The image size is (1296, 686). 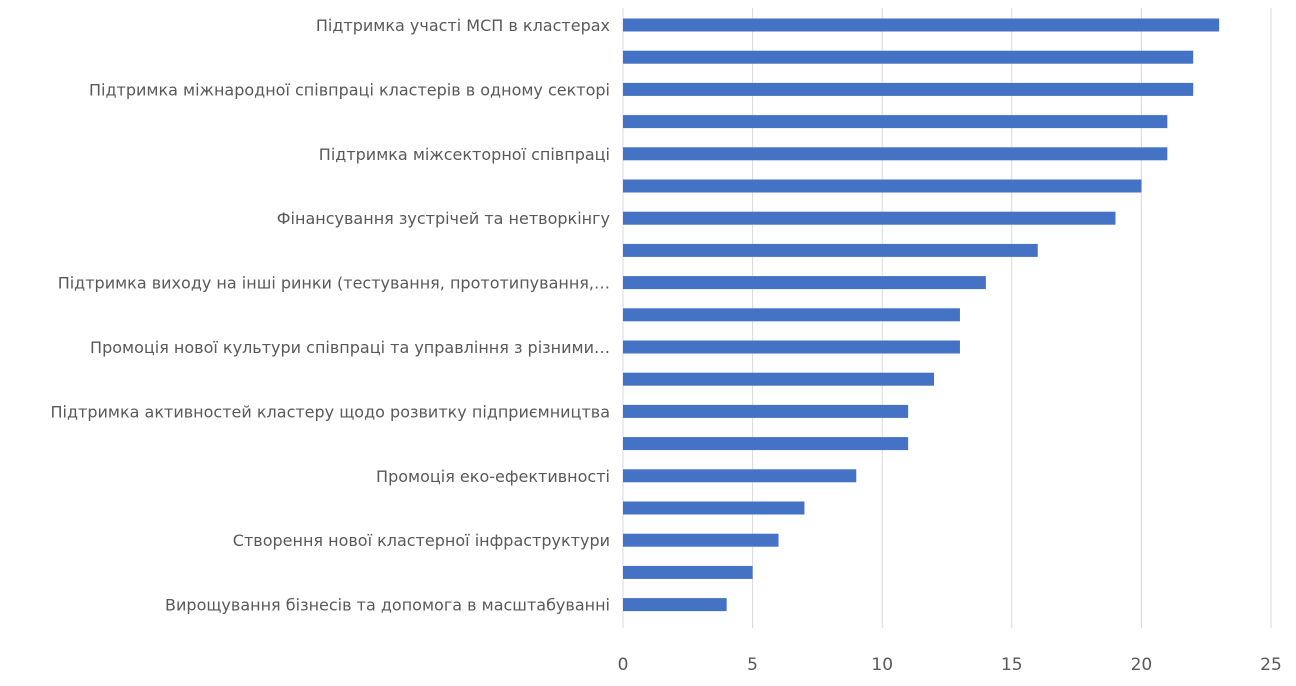 I want to click on x-tick-label: 0, so click(x=623, y=665).